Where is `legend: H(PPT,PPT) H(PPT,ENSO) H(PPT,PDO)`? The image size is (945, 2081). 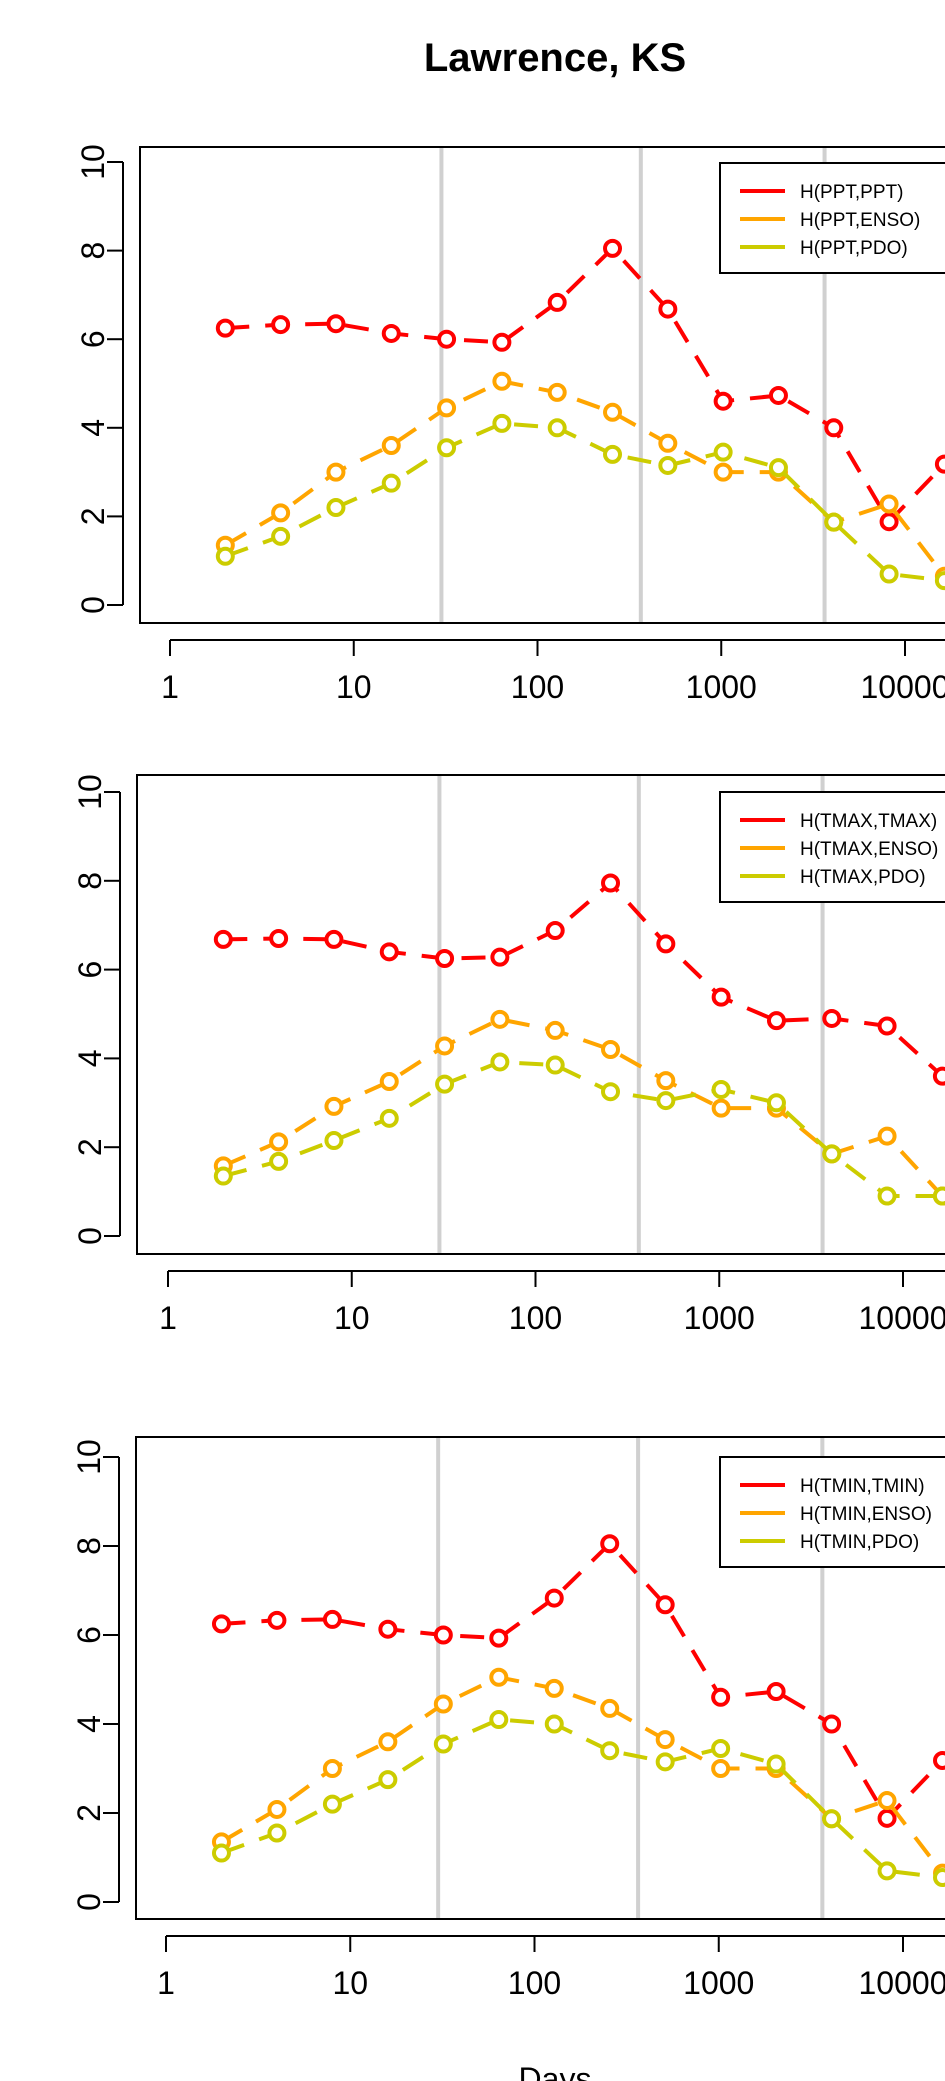 legend: H(PPT,PPT) H(PPT,ENSO) H(PPT,PDO) is located at coordinates (832, 218).